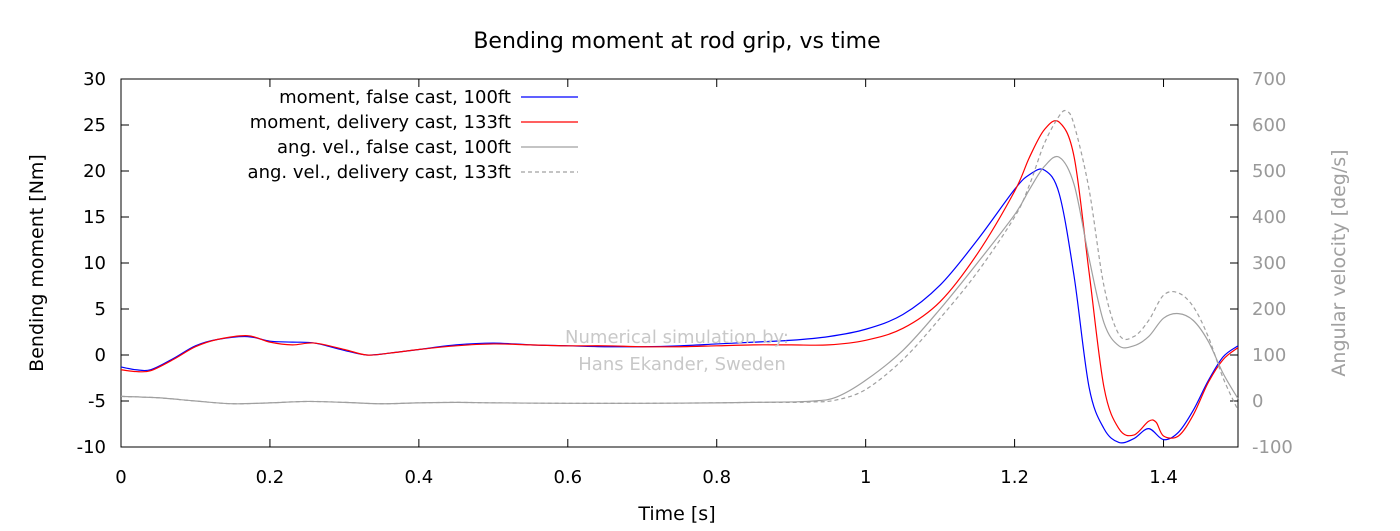 This screenshot has height=531, width=1400. What do you see at coordinates (94, 217) in the screenshot?
I see `y-tick-label: 15` at bounding box center [94, 217].